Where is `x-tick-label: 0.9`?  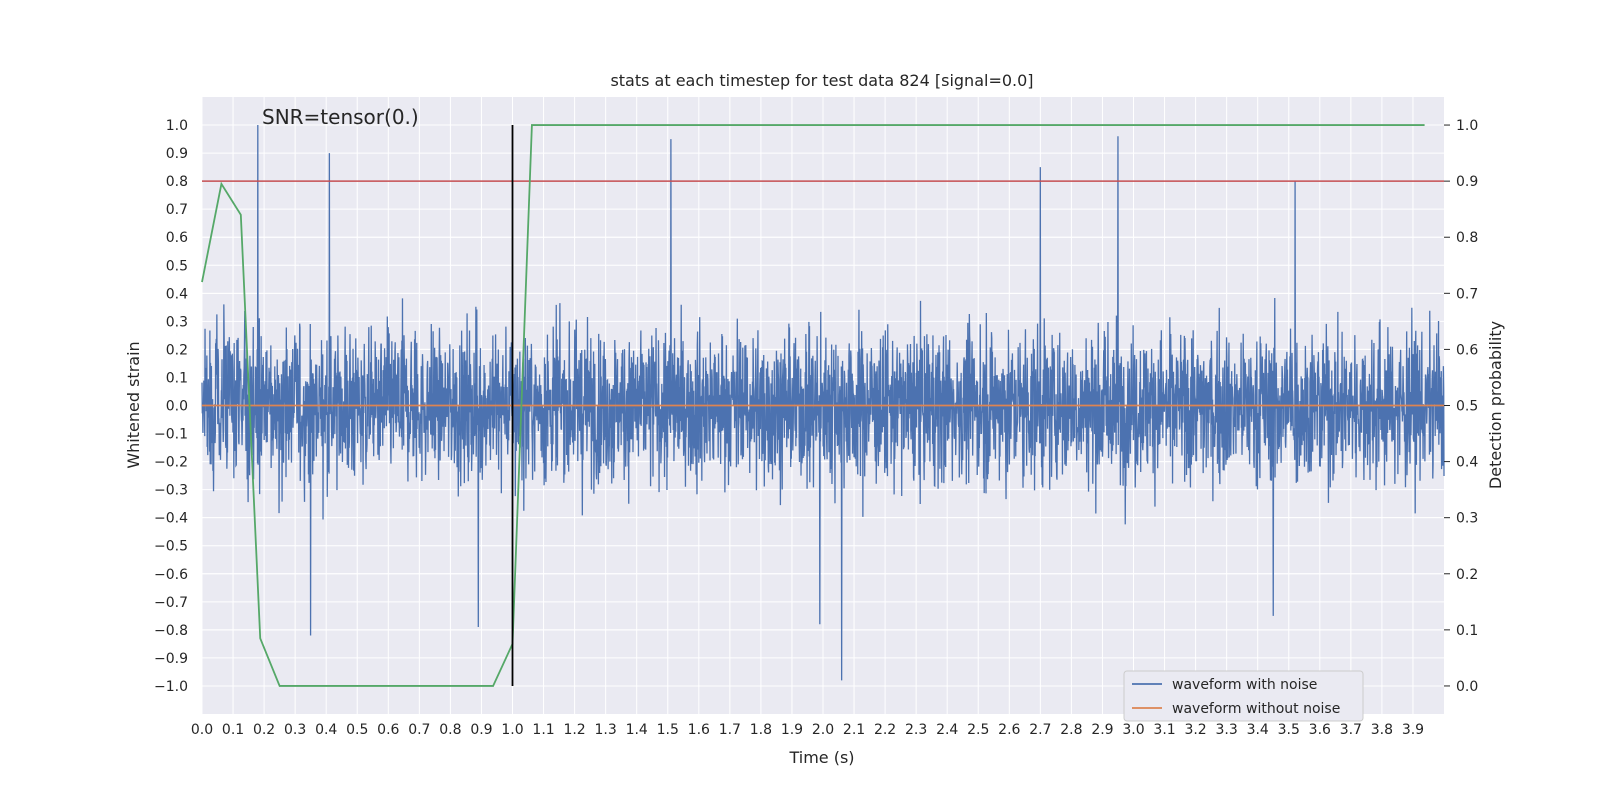 x-tick-label: 0.9 is located at coordinates (481, 730).